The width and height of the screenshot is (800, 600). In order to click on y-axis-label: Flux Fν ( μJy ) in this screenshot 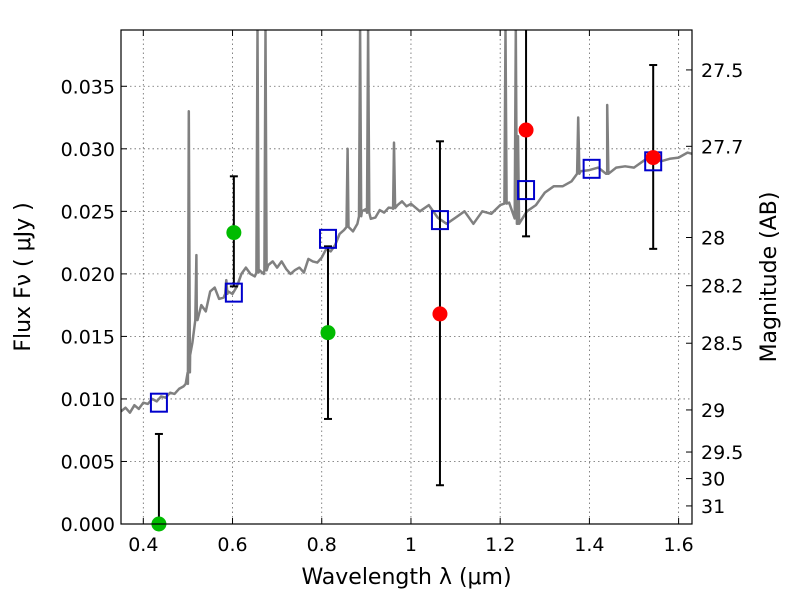, I will do `click(23, 276)`.